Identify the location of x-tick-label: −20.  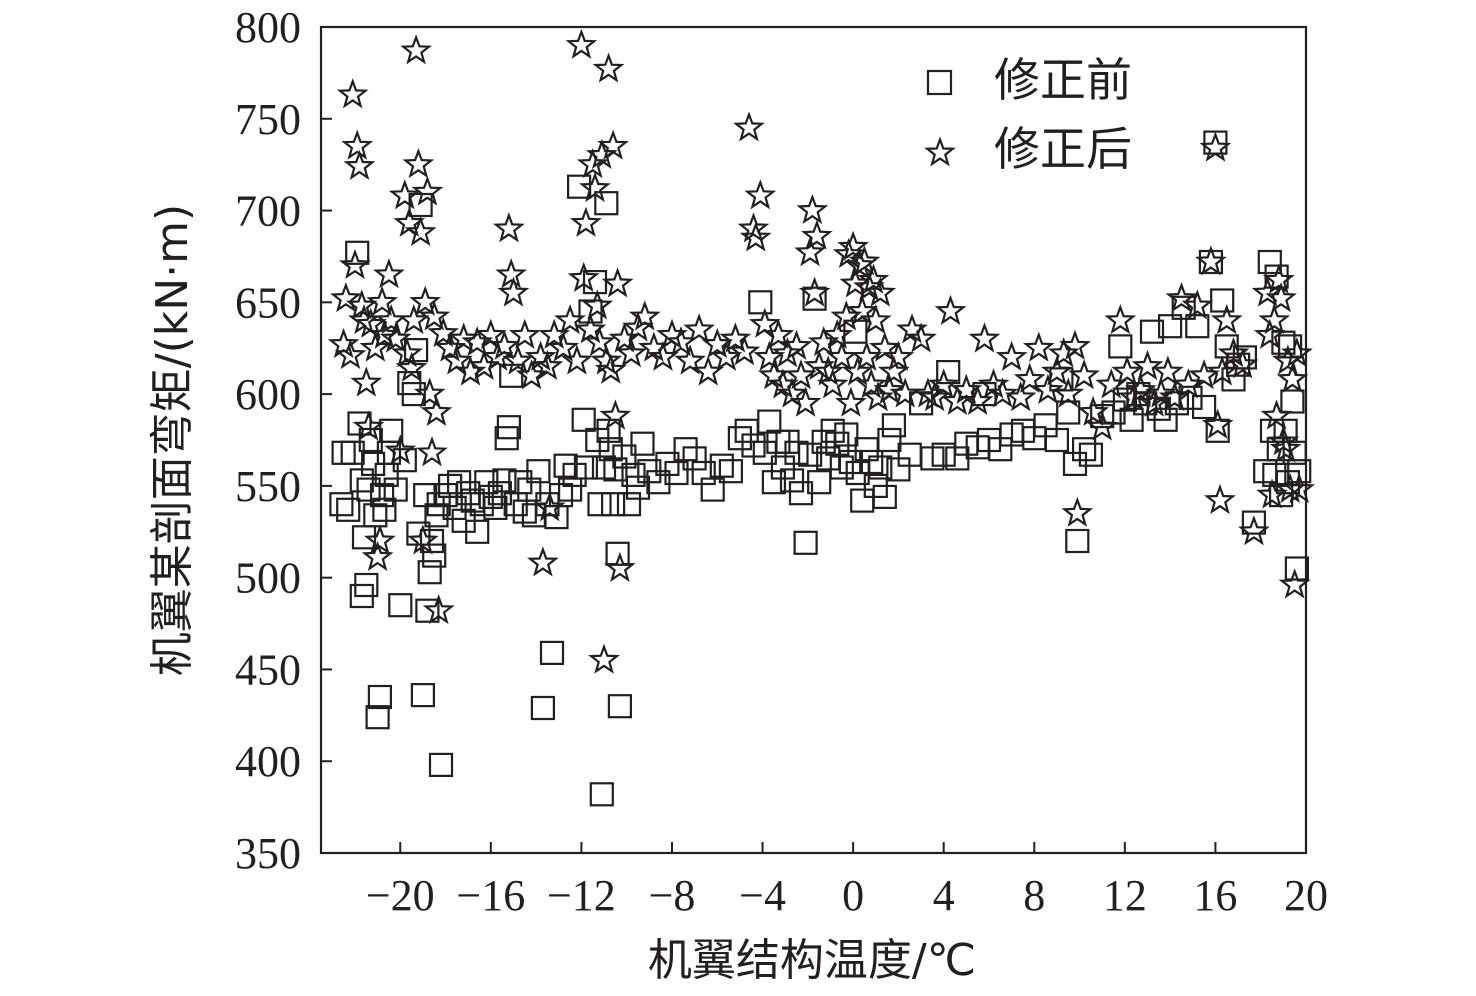
(400, 895).